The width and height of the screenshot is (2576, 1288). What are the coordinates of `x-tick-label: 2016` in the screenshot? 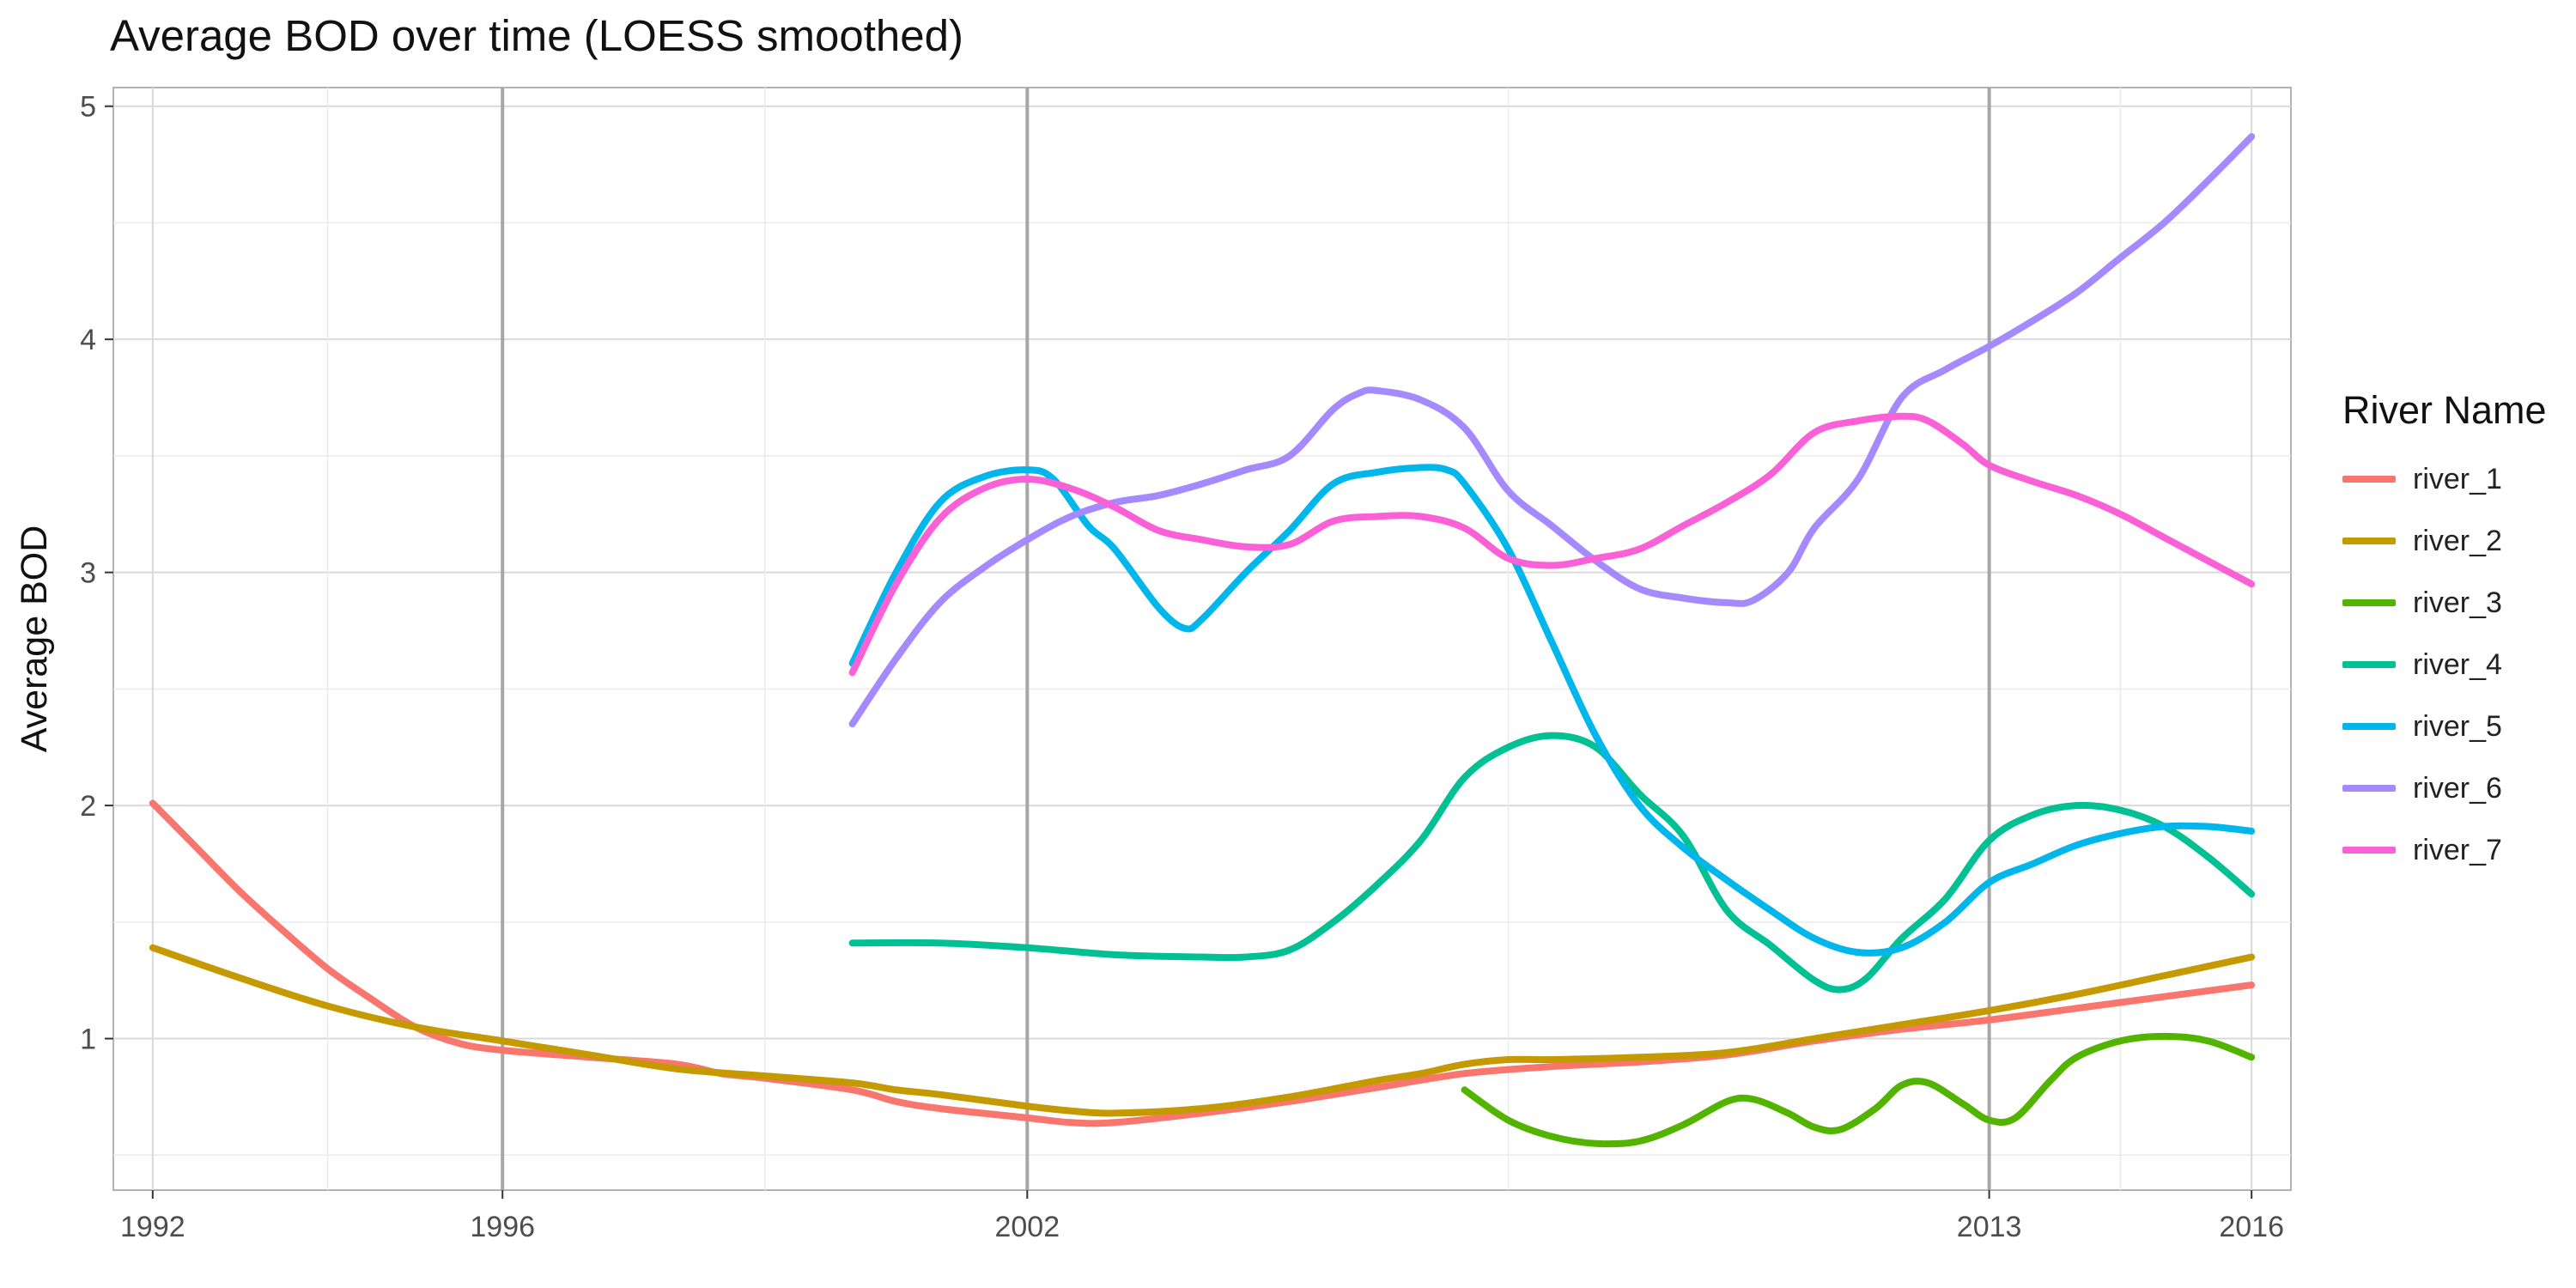 It's located at (2251, 1227).